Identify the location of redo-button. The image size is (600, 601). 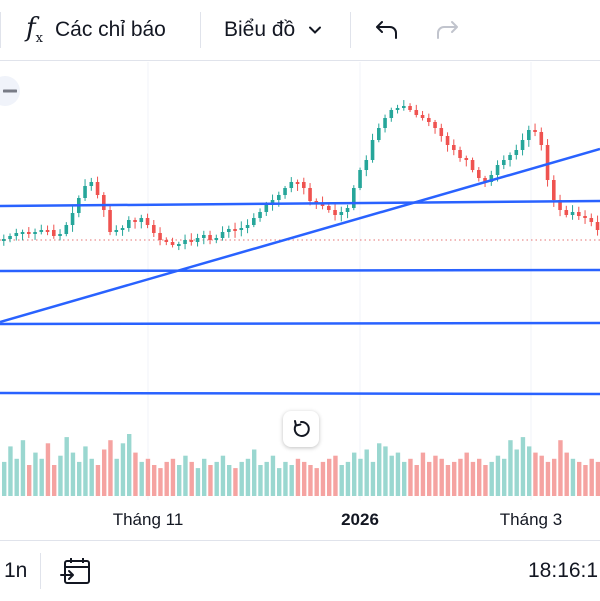
(447, 30).